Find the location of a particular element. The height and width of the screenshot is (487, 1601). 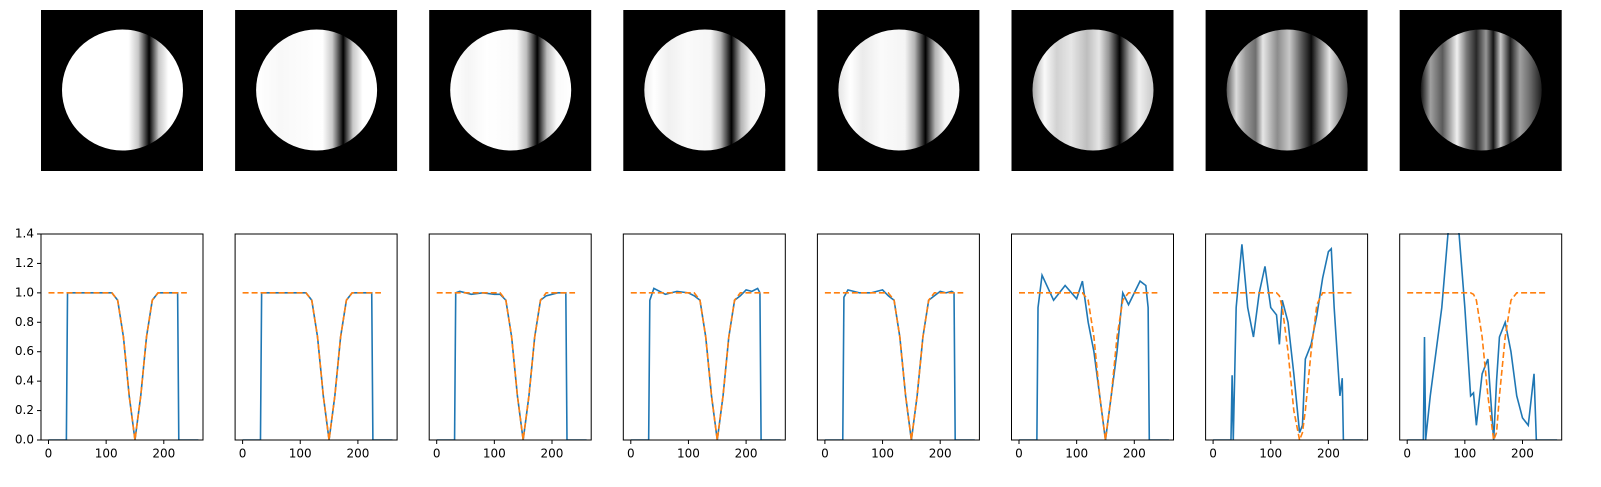

y-tick-label: 1.4 is located at coordinates (24, 234).